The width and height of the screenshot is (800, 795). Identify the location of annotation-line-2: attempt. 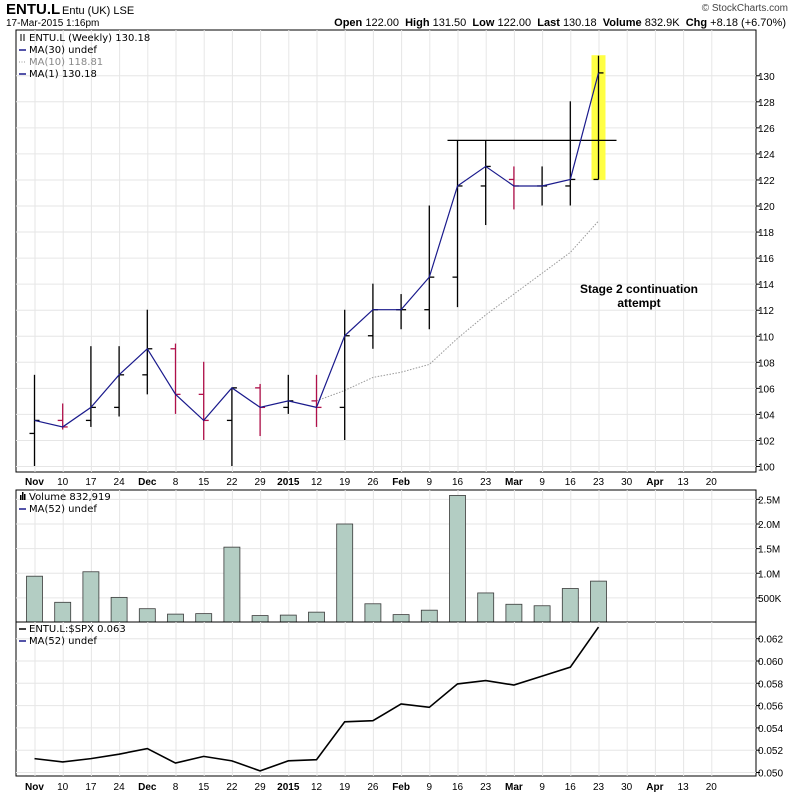
(638, 303).